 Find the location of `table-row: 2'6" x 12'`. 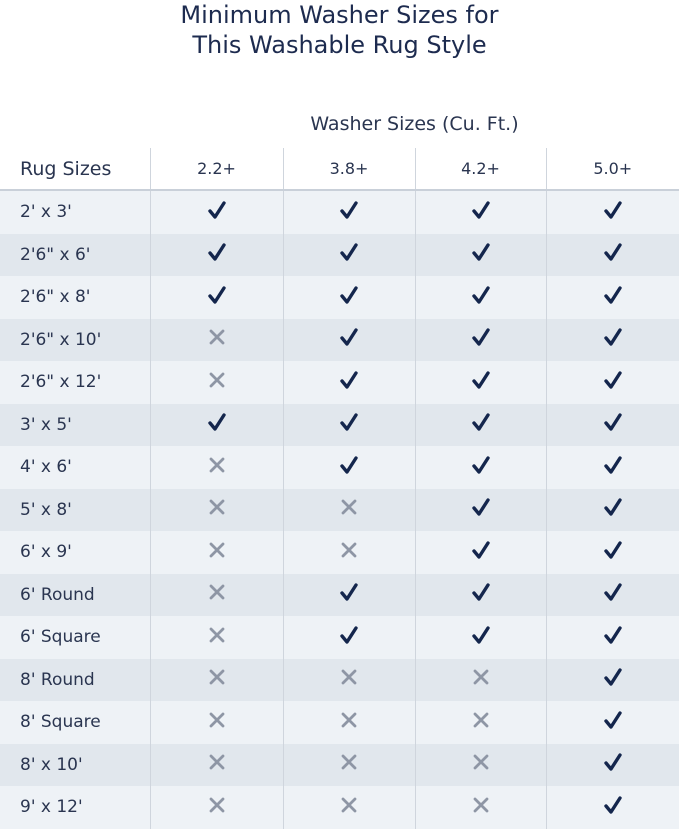

table-row: 2'6" x 12' is located at coordinates (339, 382).